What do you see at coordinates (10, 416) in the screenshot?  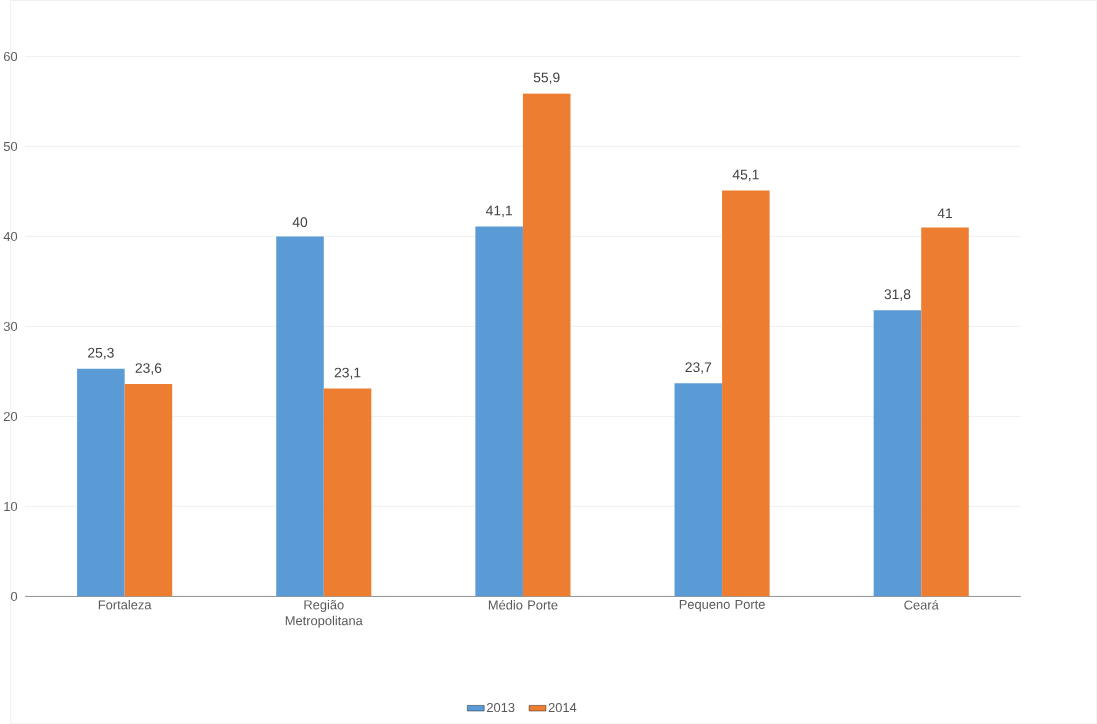 I see `y-tick-label: 20` at bounding box center [10, 416].